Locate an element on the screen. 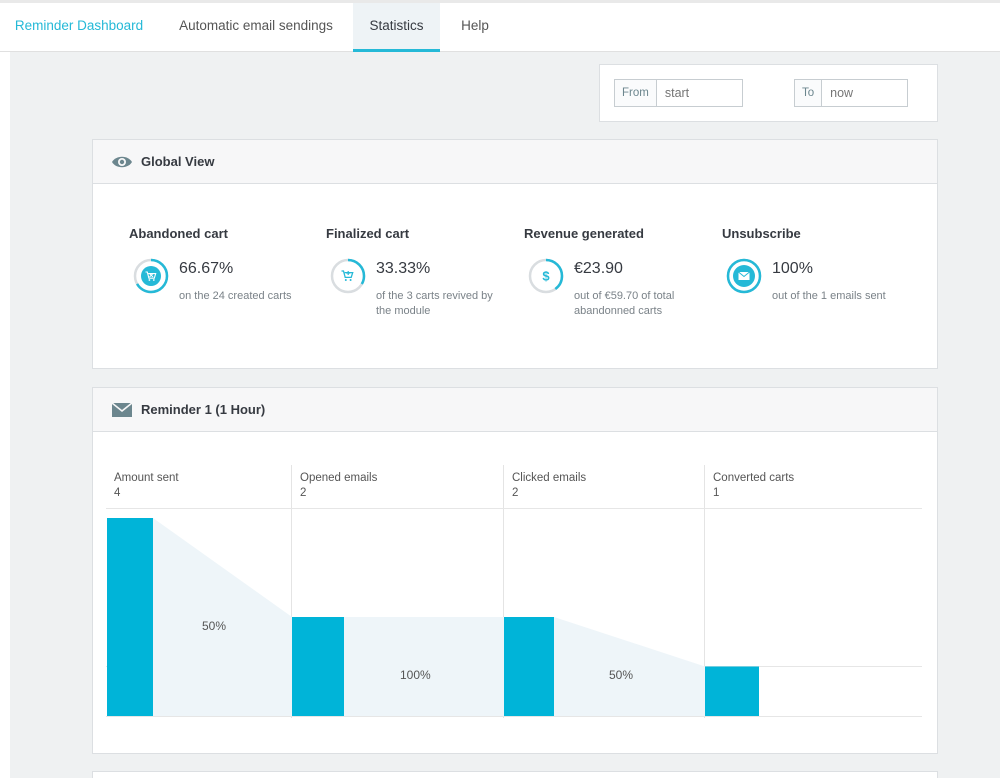 The height and width of the screenshot is (778, 1000). to-date-field: To is located at coordinates (851, 93).